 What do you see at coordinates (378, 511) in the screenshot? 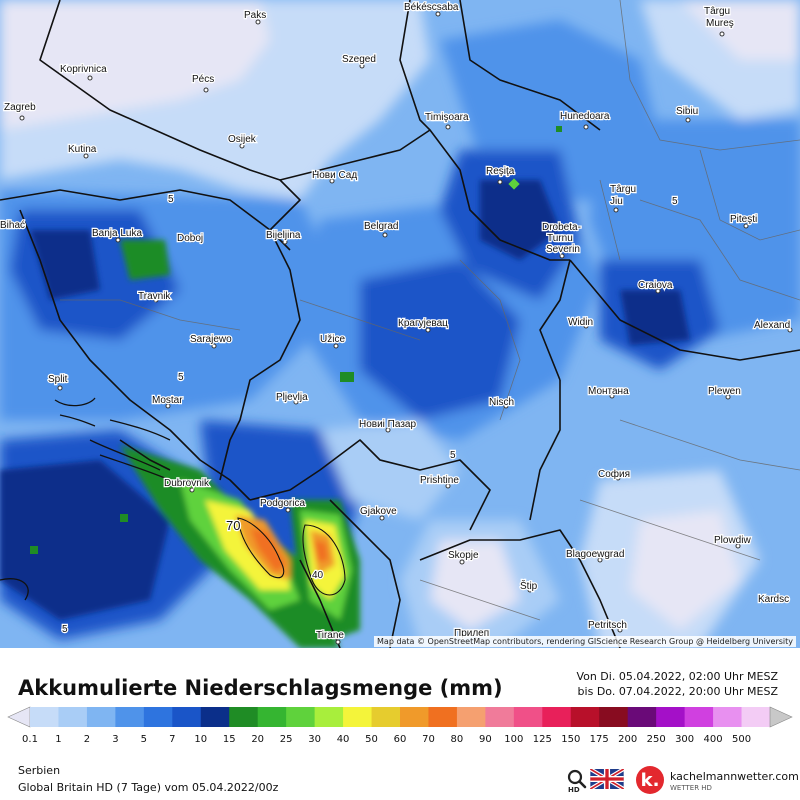
I see `city-label: Gjakove` at bounding box center [378, 511].